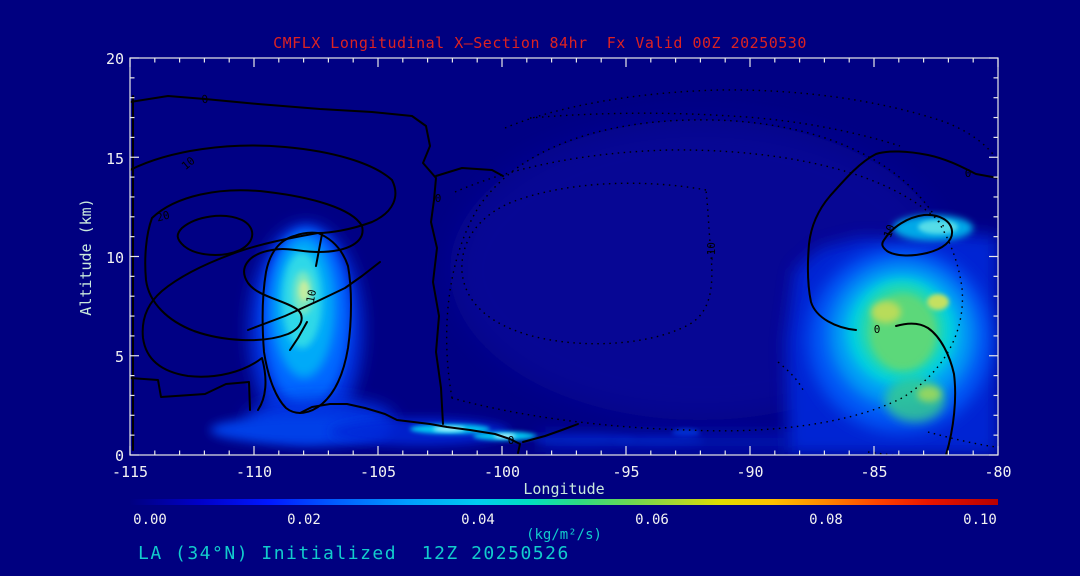  What do you see at coordinates (826, 520) in the screenshot?
I see `colorbar-tick-label: 0.08` at bounding box center [826, 520].